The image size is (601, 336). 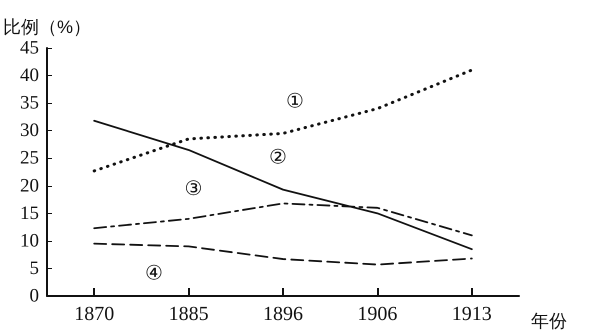 What do you see at coordinates (154, 273) in the screenshot?
I see `series-label: ④` at bounding box center [154, 273].